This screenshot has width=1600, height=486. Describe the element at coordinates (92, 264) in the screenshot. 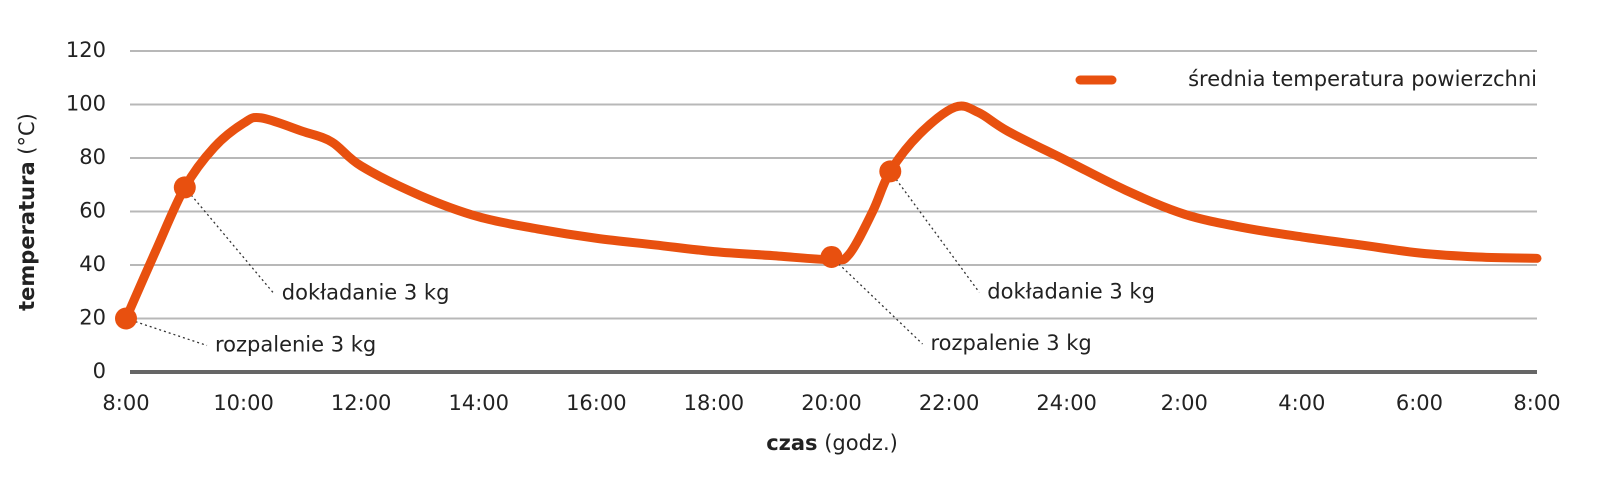

I see `y-tick-label: 40` at that location.